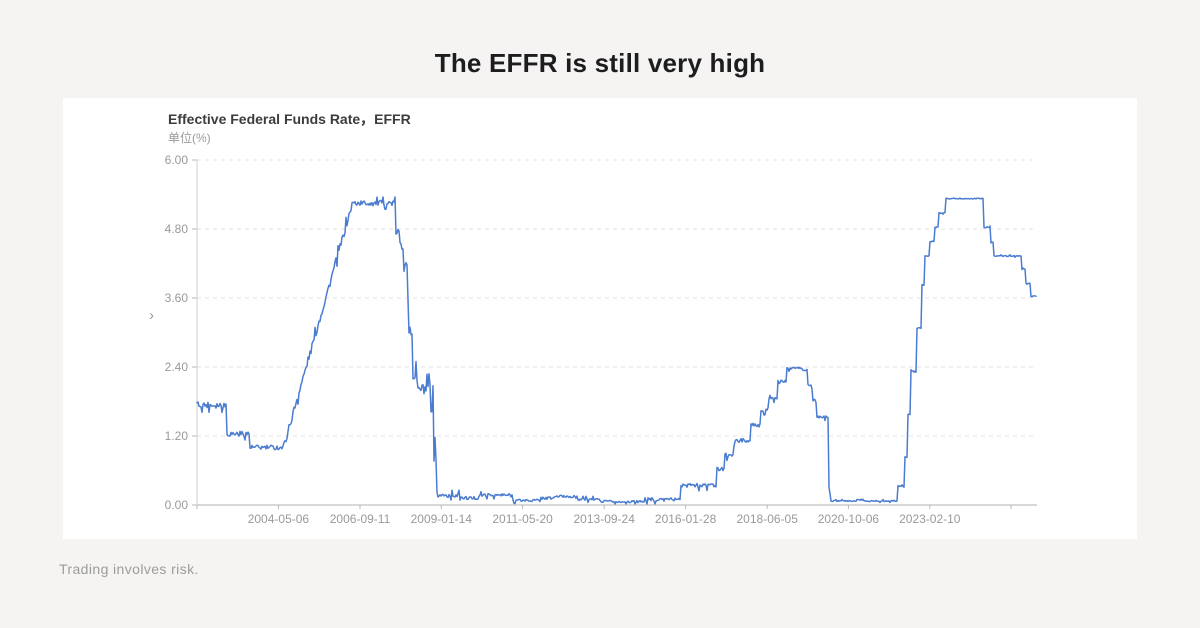 The width and height of the screenshot is (1200, 628). What do you see at coordinates (442, 519) in the screenshot?
I see `svg-text: 2009-01-14` at bounding box center [442, 519].